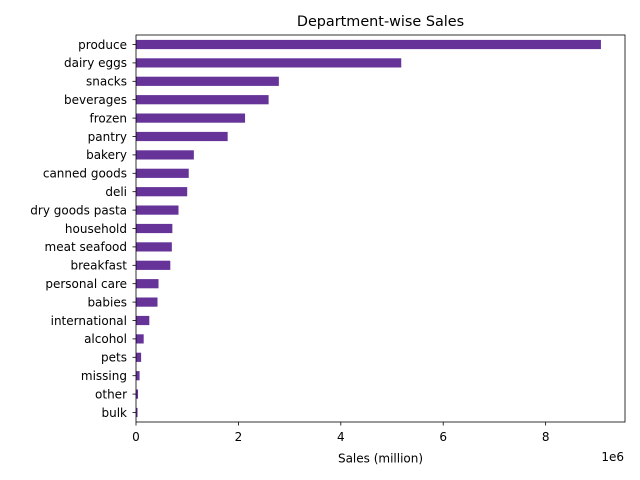  What do you see at coordinates (546, 437) in the screenshot?
I see `x-tick-label: 8` at bounding box center [546, 437].